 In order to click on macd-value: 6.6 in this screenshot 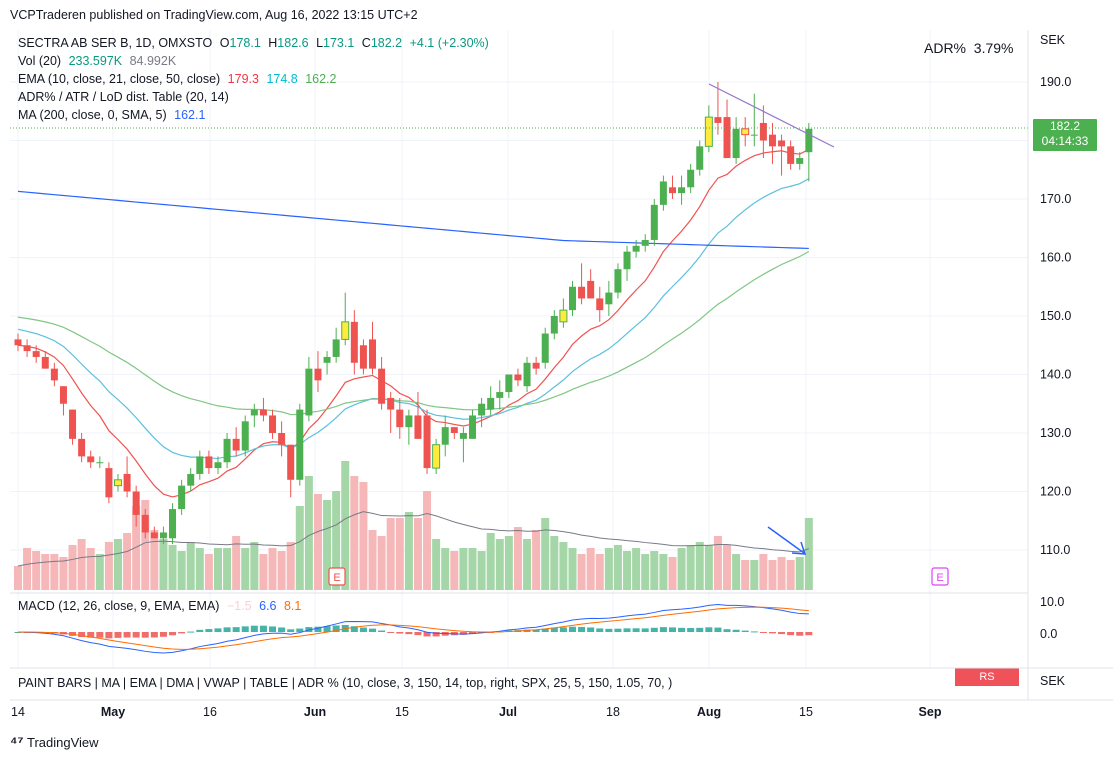, I will do `click(268, 606)`.